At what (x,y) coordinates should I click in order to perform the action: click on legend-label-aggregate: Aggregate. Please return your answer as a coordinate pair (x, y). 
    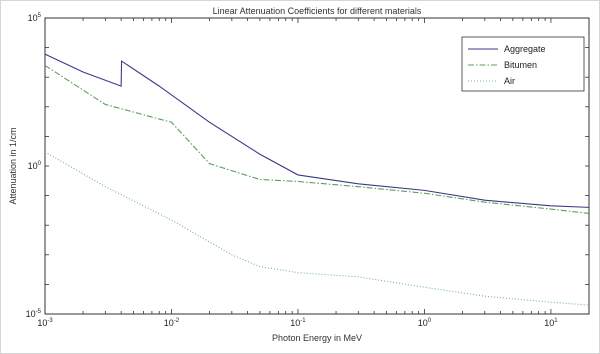
    Looking at the image, I should click on (525, 49).